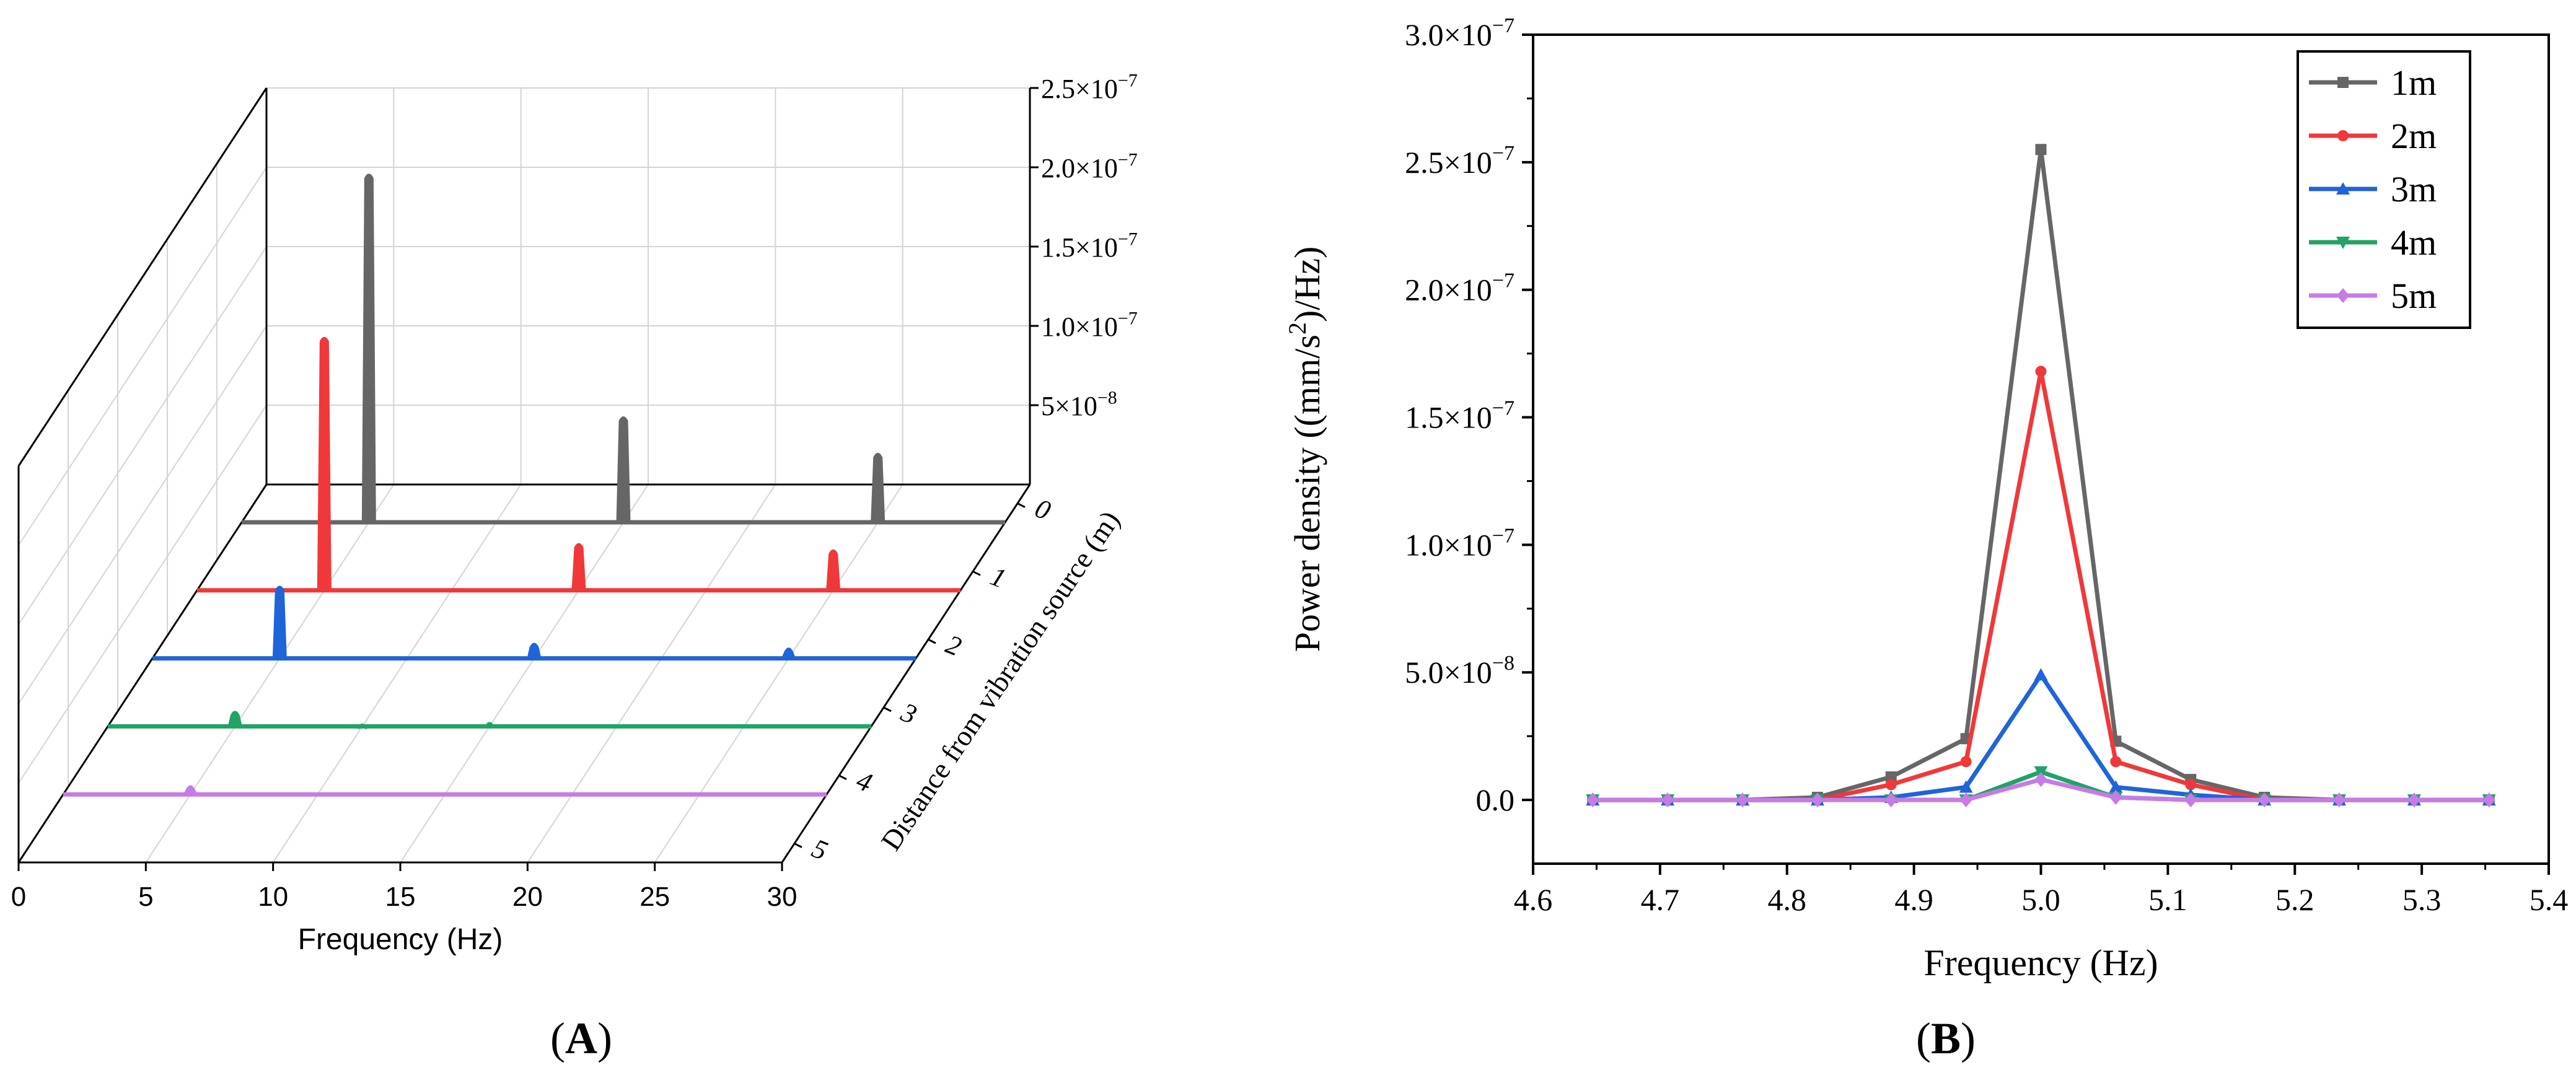  What do you see at coordinates (1534, 899) in the screenshot?
I see `x-tick-label: 4.6` at bounding box center [1534, 899].